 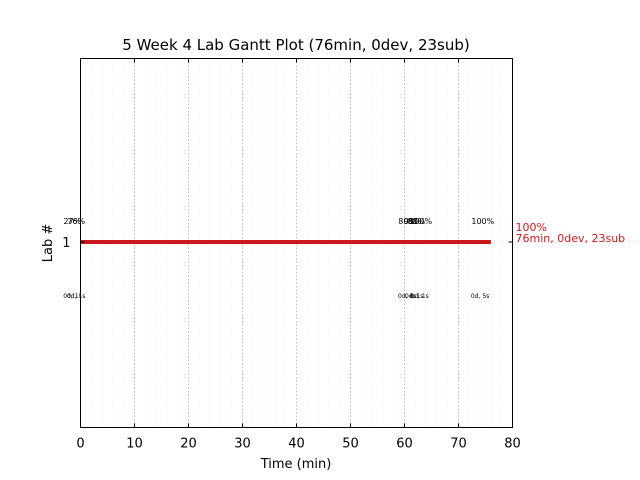 I want to click on y-tick-label: 1, so click(x=66, y=243).